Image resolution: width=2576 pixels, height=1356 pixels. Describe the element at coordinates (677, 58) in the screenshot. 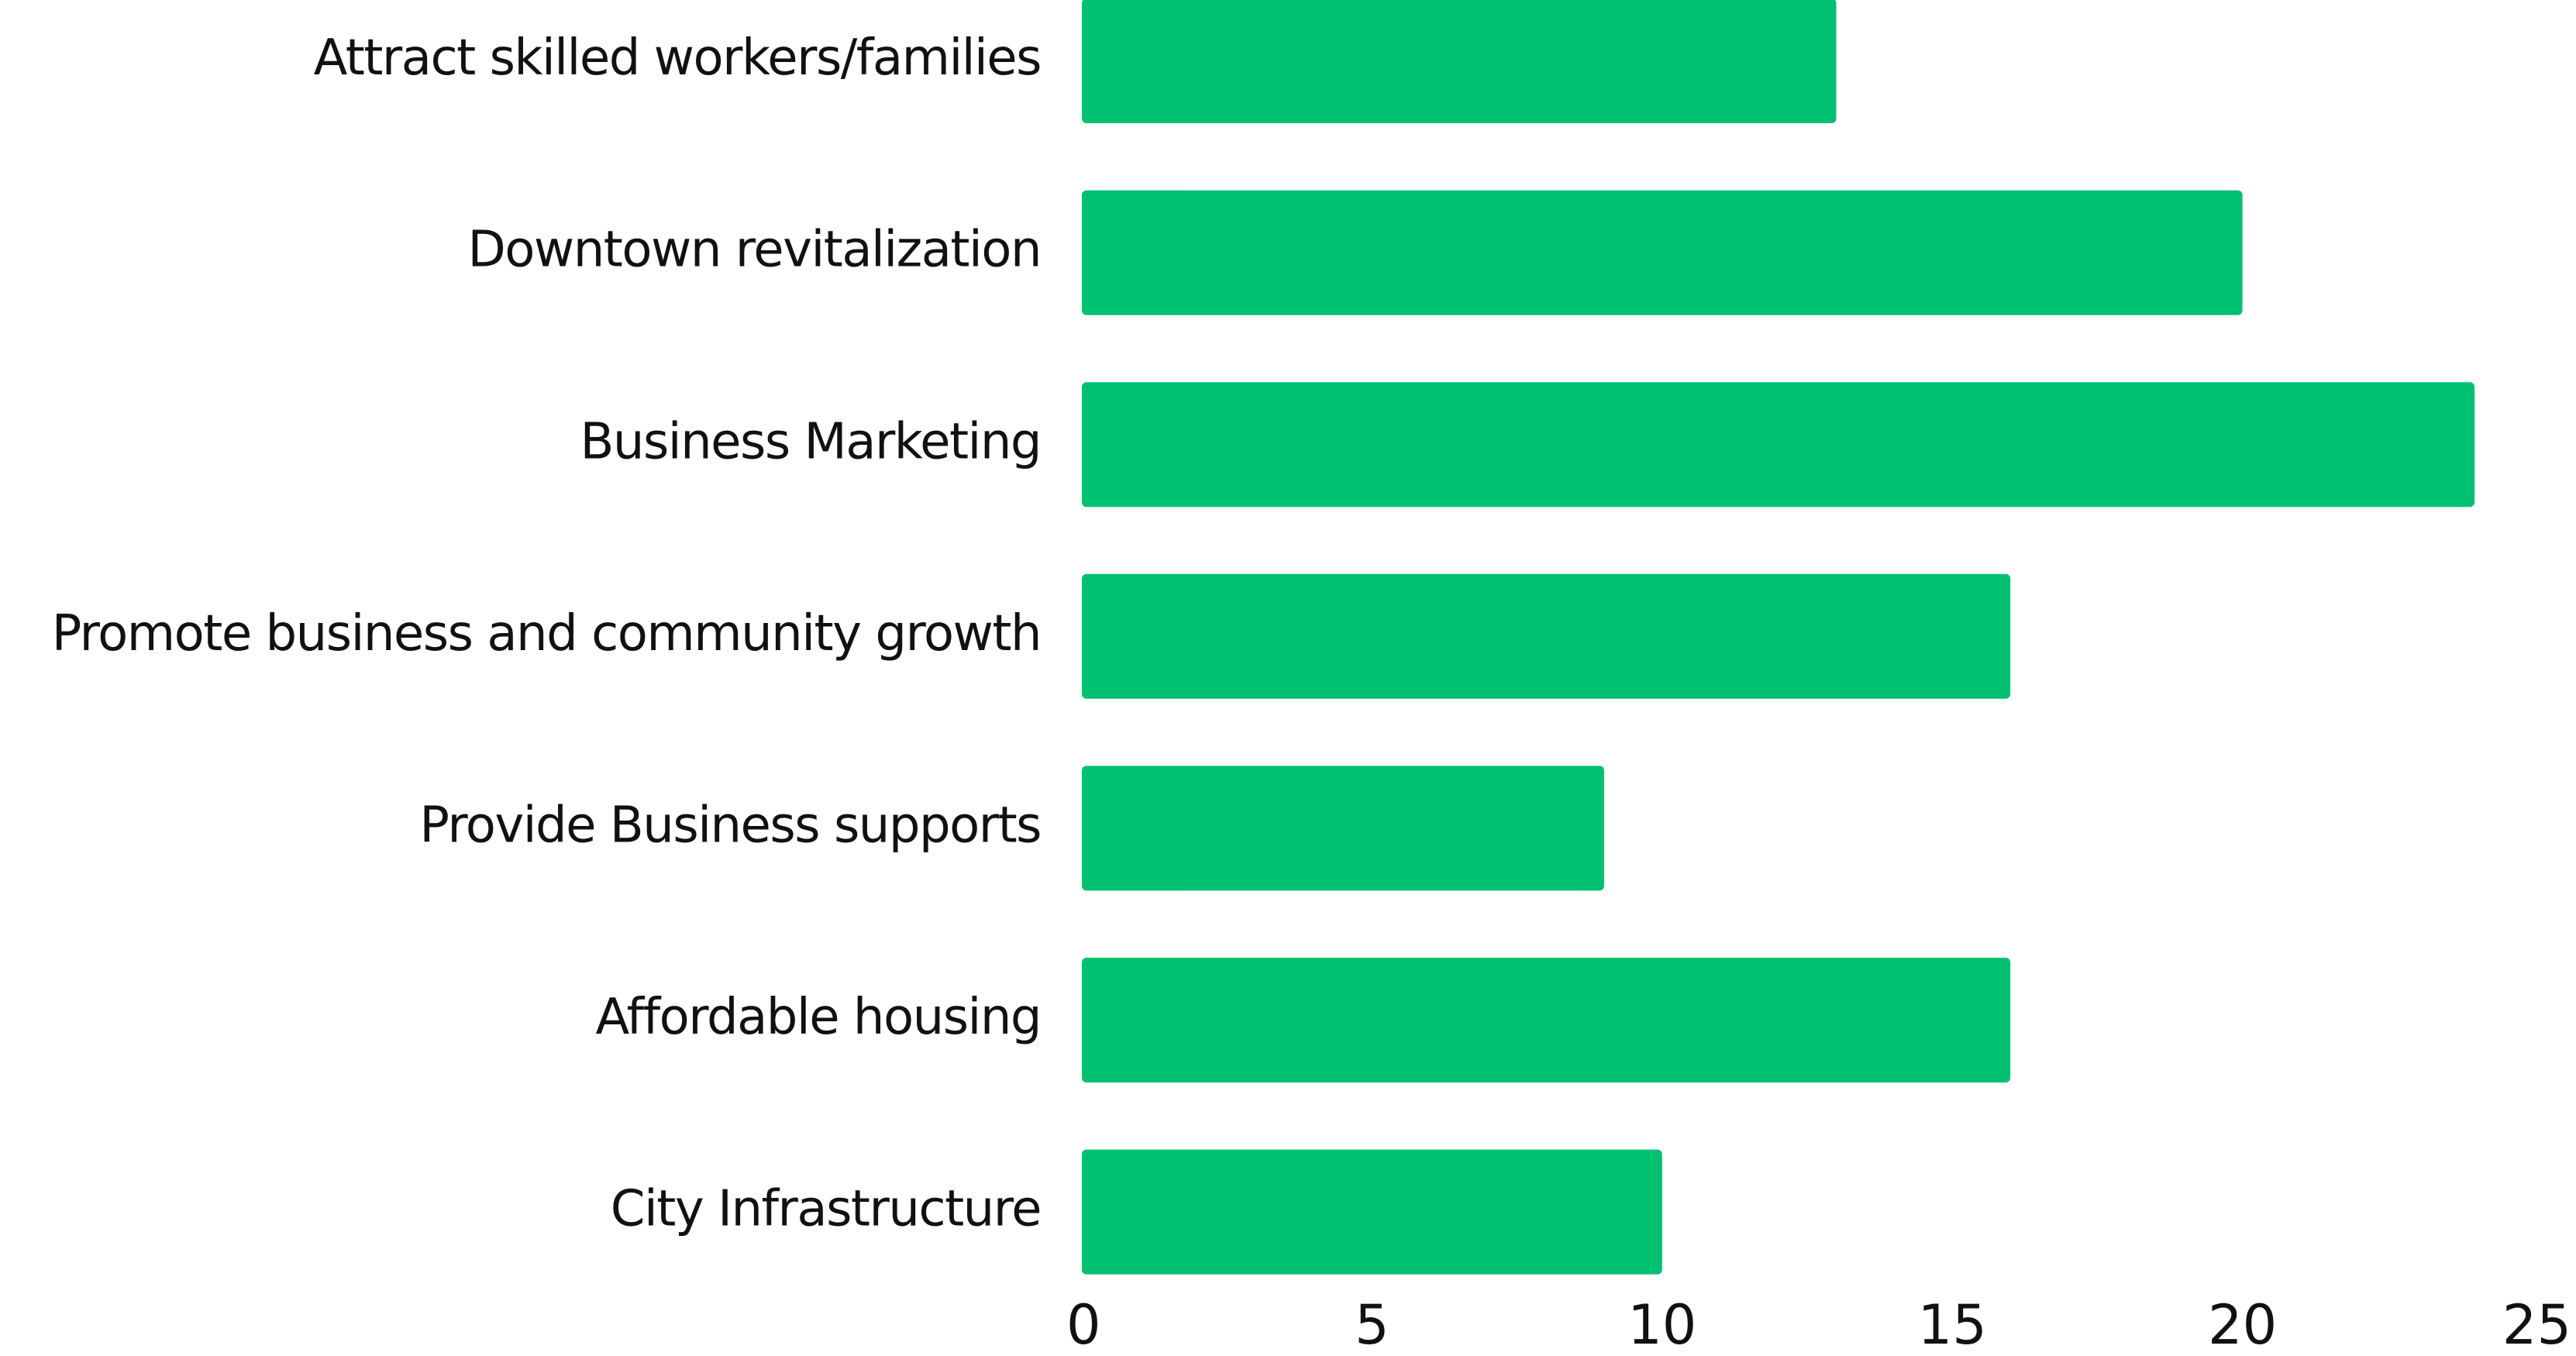

I see `y-tick-label: Attract skilled workers/families` at that location.